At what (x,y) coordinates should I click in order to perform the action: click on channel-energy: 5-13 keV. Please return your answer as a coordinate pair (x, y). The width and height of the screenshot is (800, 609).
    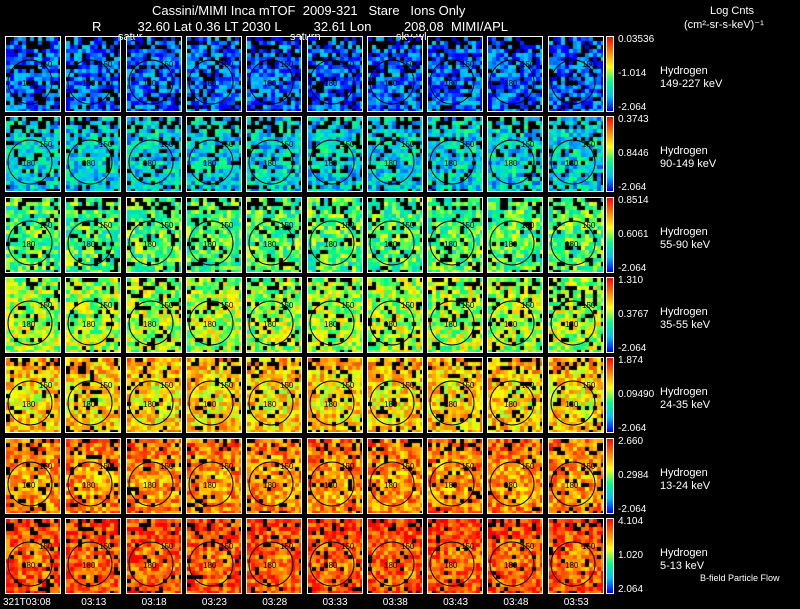
    Looking at the image, I should click on (682, 565).